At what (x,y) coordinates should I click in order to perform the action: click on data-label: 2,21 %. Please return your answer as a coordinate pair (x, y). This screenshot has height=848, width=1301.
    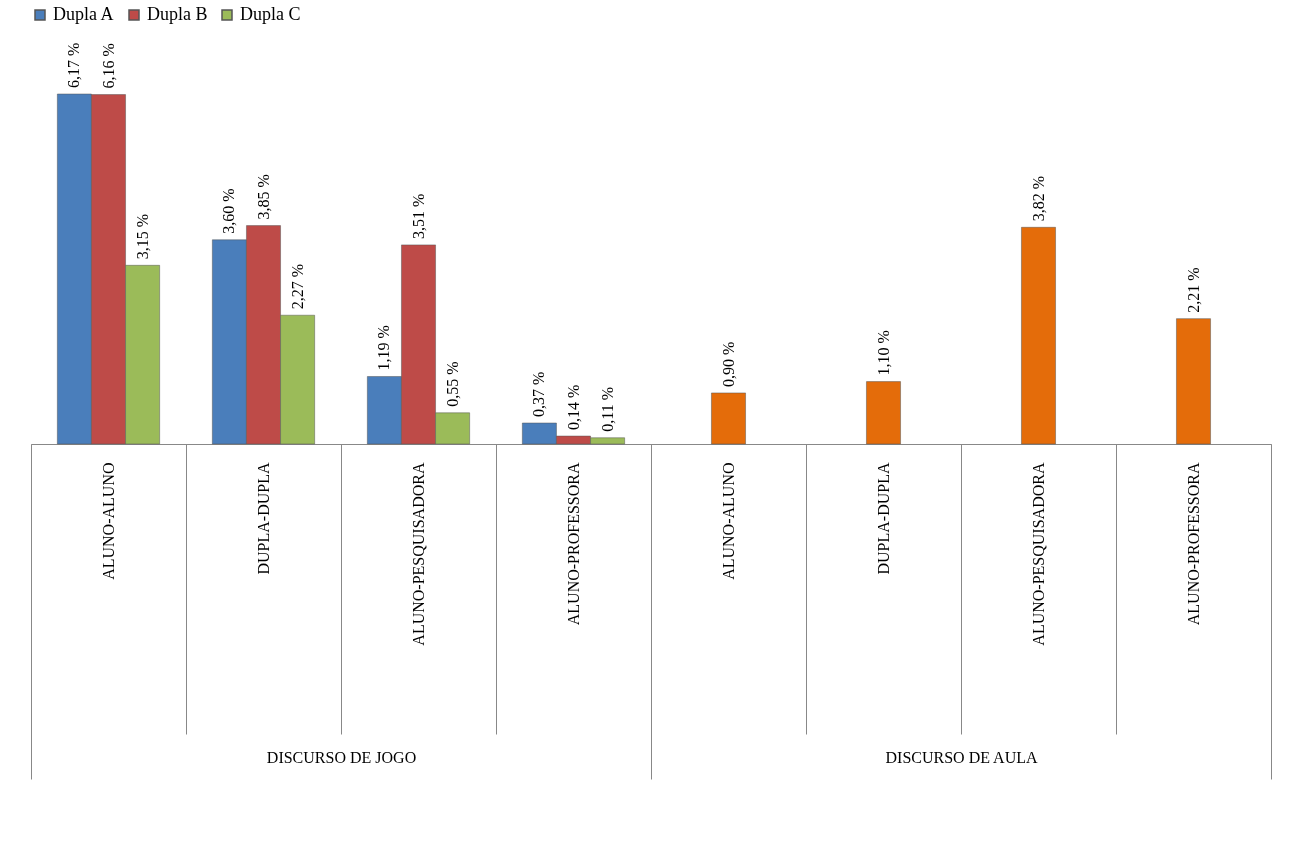
    Looking at the image, I should click on (1193, 290).